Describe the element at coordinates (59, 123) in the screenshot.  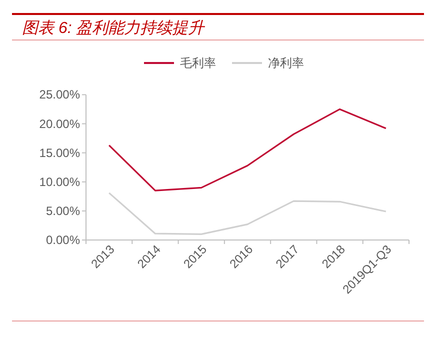
I see `y-tick-label: 20.00%` at that location.